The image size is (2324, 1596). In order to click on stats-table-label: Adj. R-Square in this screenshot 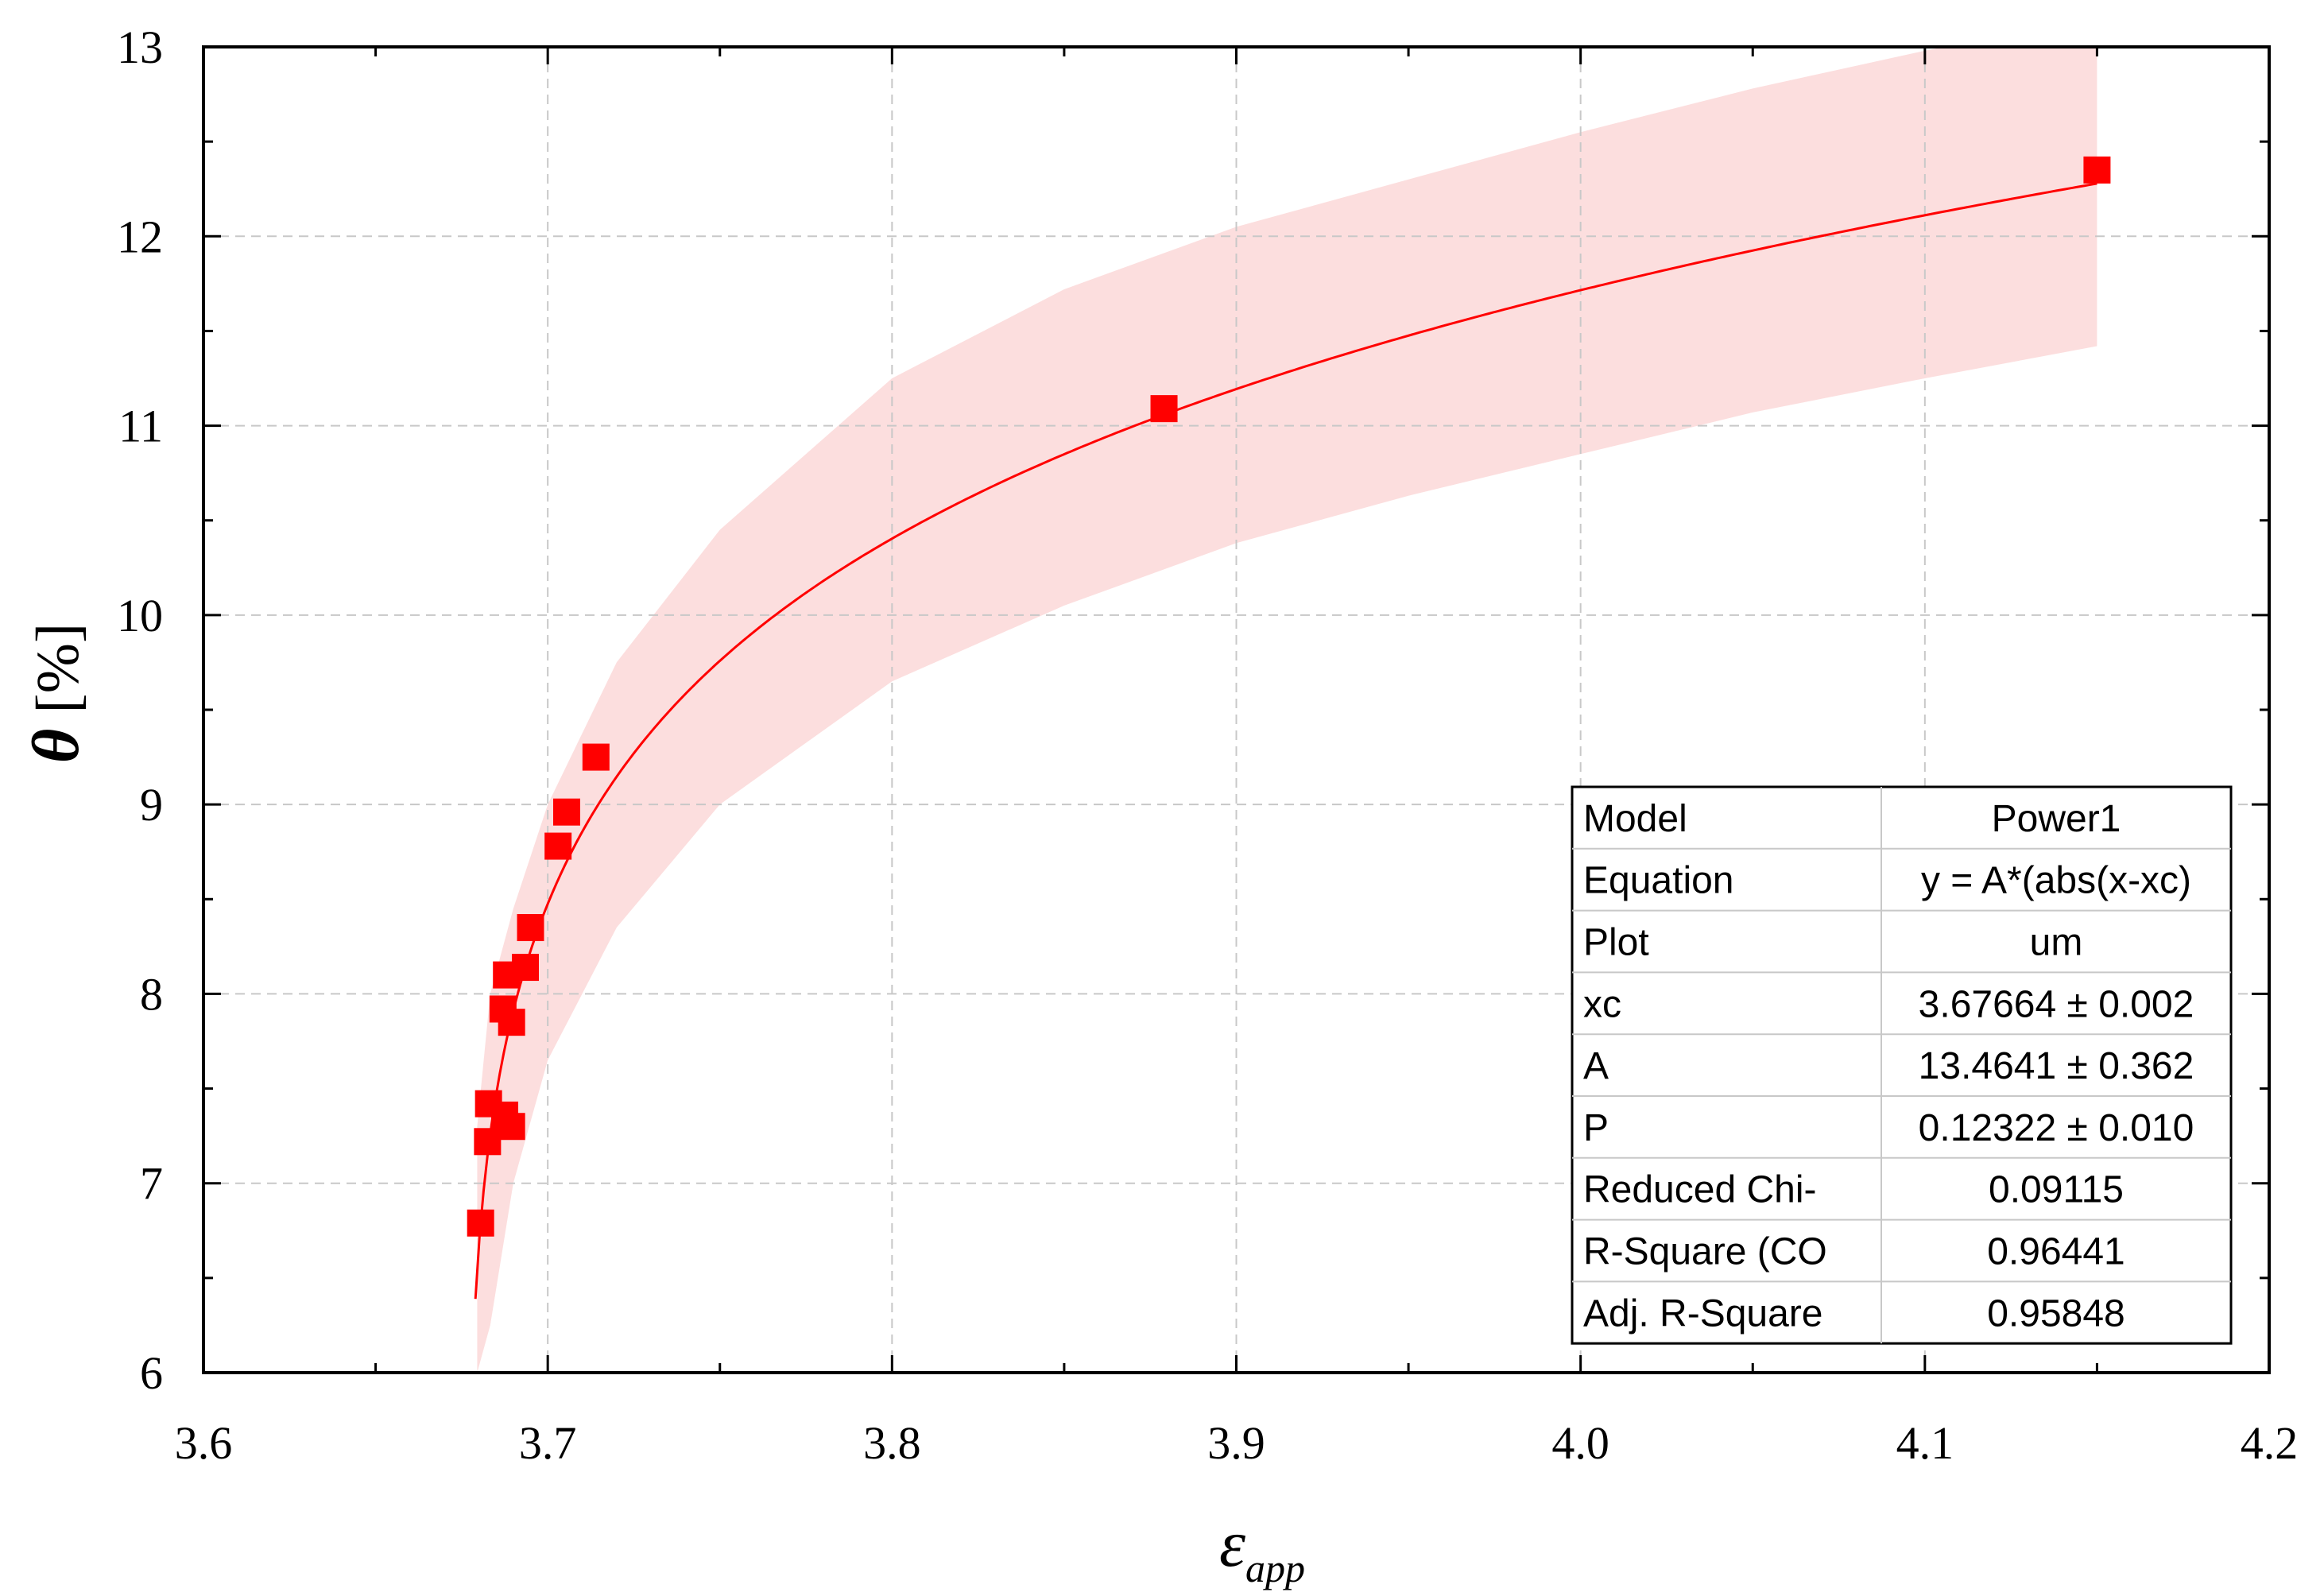, I will do `click(1702, 1313)`.